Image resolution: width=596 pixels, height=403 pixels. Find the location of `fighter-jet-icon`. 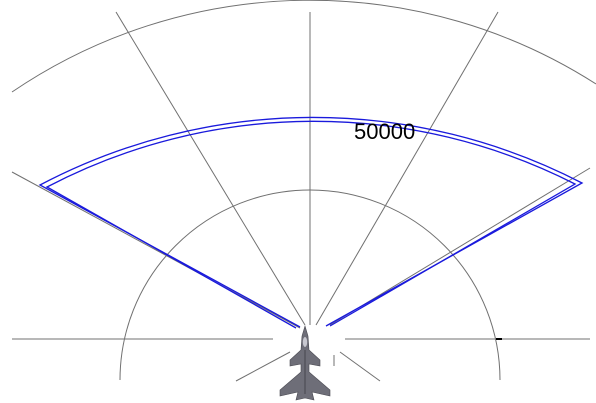

fighter-jet-icon is located at coordinates (305, 362).